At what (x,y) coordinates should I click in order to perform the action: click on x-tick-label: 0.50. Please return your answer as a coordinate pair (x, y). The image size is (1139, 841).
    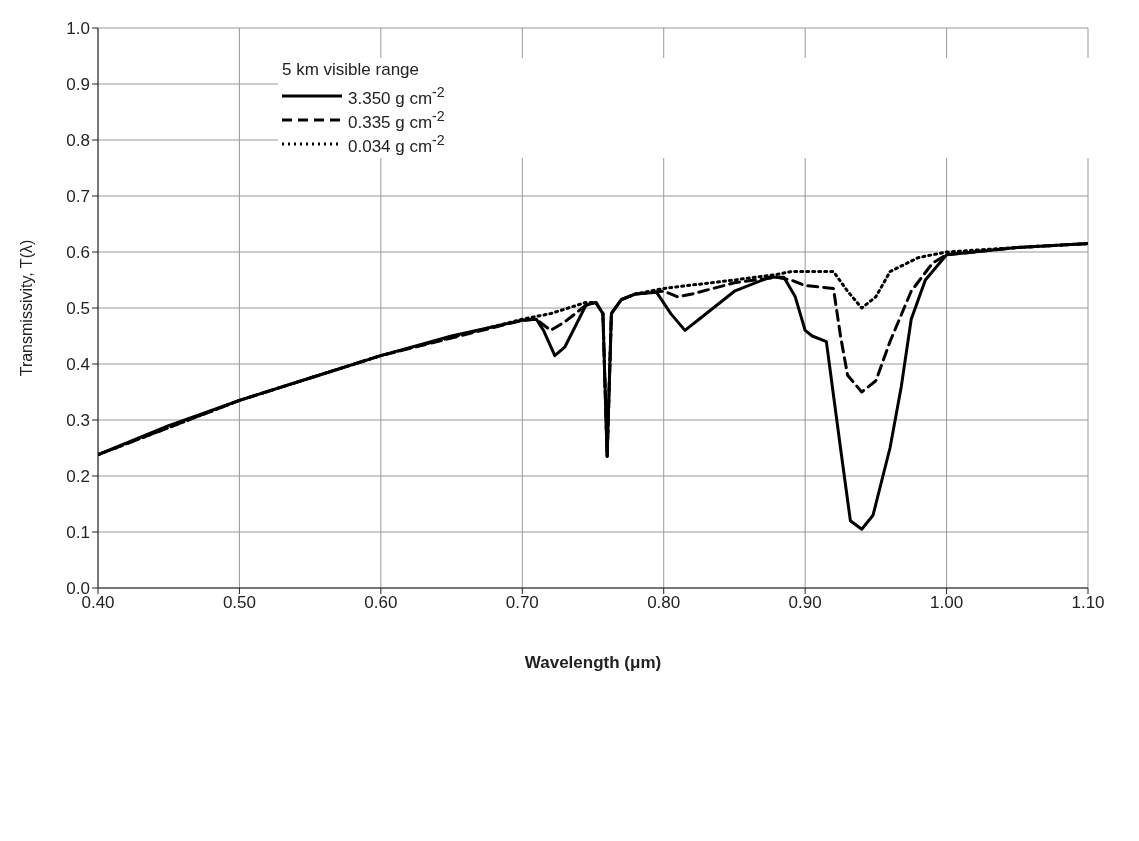
    Looking at the image, I should click on (239, 603).